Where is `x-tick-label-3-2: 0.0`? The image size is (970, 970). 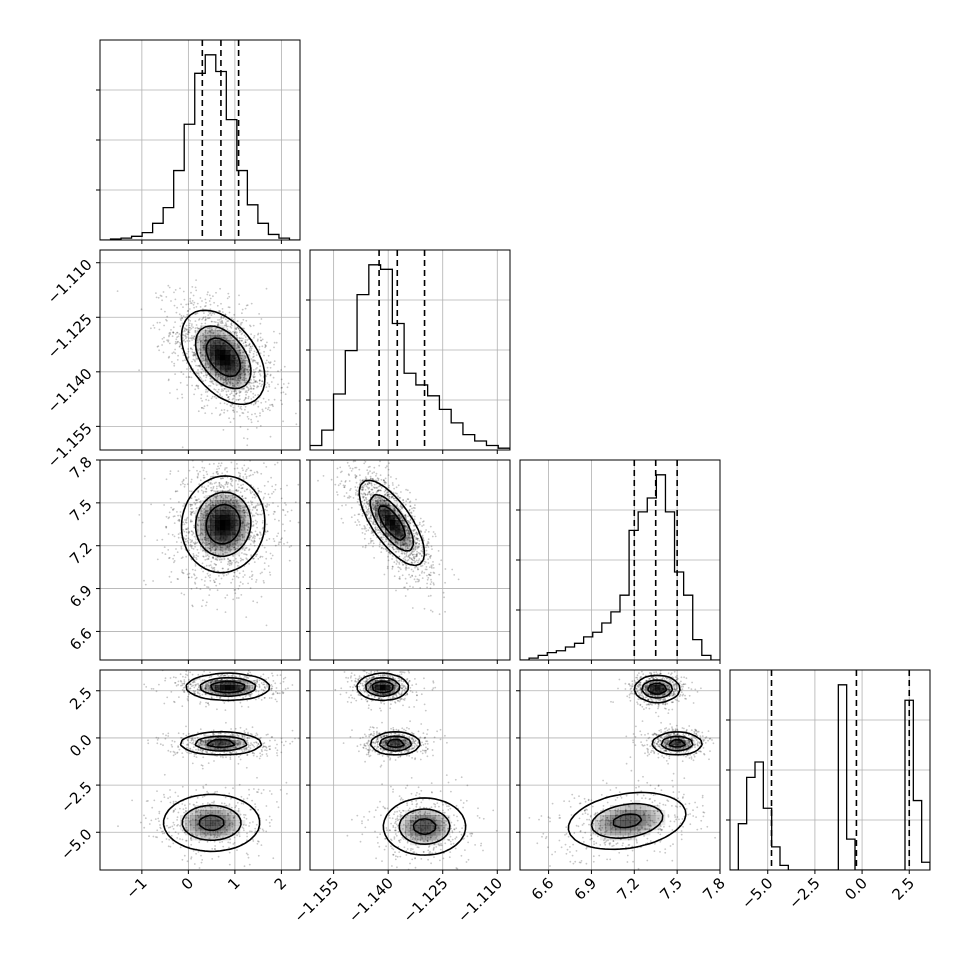
x-tick-label-3-2: 0.0 is located at coordinates (856, 889).